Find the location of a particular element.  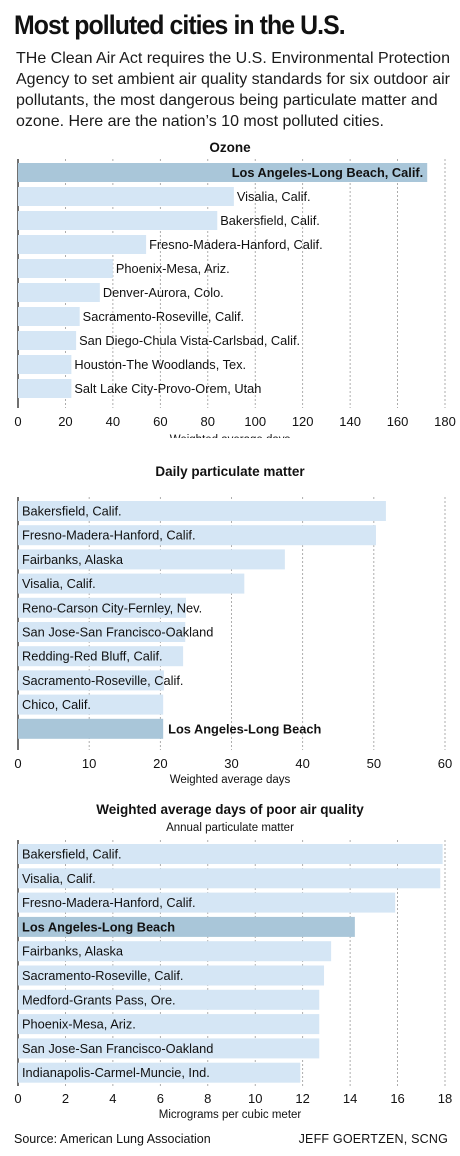

bar-label: Indianapolis-Carmel-Muncie, Ind. is located at coordinates (116, 1072).